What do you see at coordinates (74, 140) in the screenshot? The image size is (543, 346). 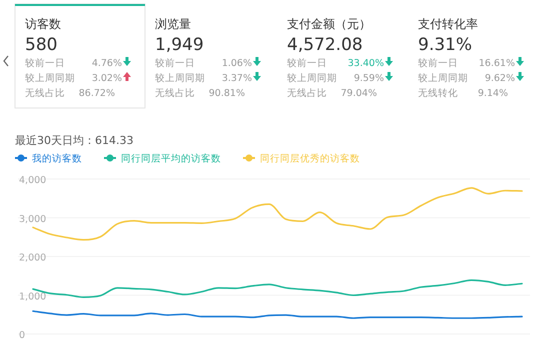 I see `chart-title: 最近30天日均：614.33` at bounding box center [74, 140].